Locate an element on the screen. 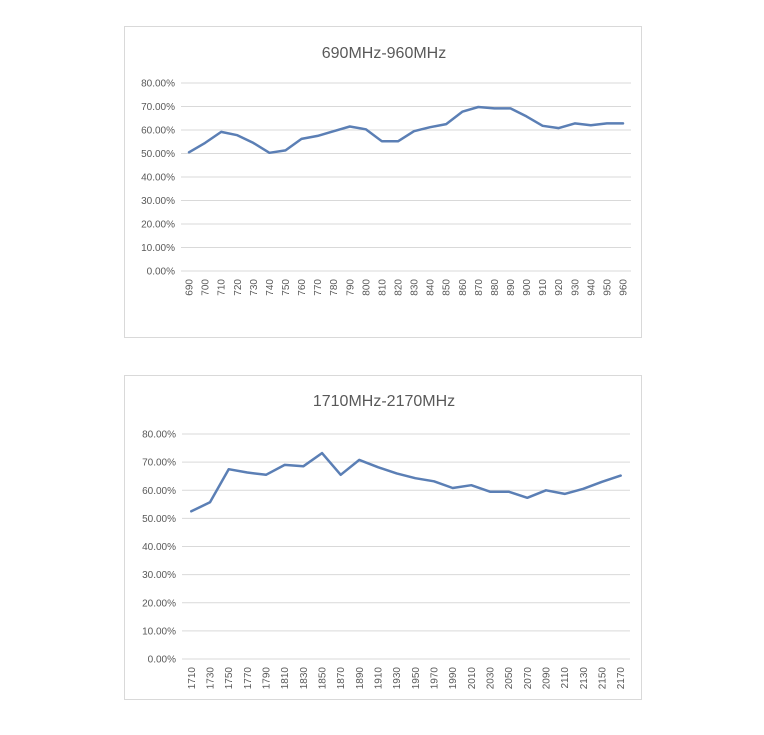 The width and height of the screenshot is (764, 735). x-tick-label: 1930 is located at coordinates (397, 678).